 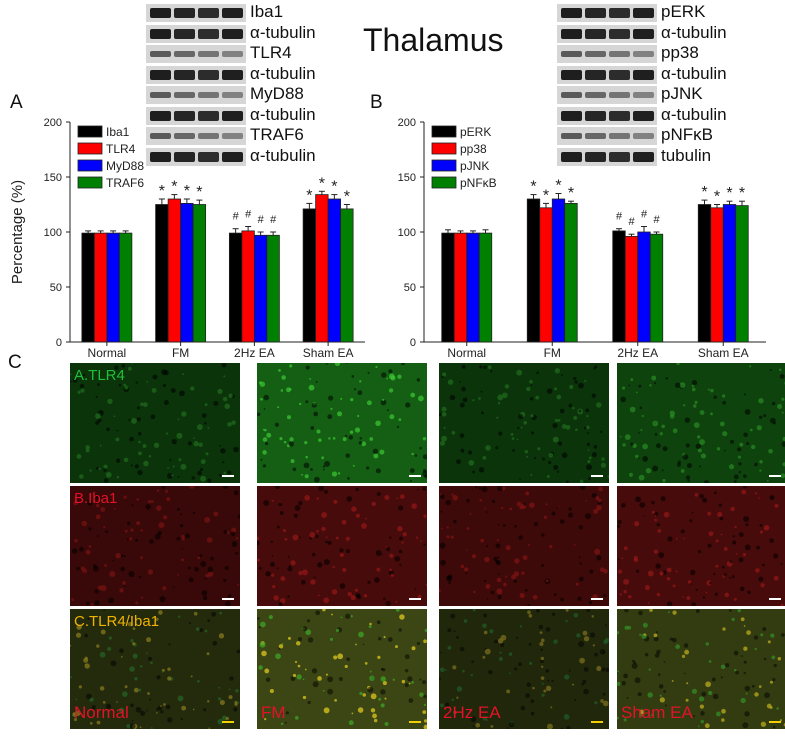 I want to click on x-tick-label: Normal, so click(x=107, y=353).